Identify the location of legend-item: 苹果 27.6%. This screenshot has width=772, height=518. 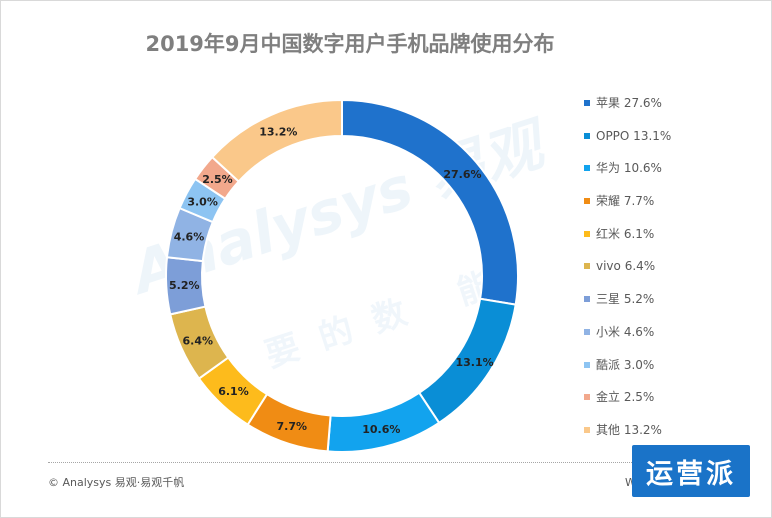
(627, 109).